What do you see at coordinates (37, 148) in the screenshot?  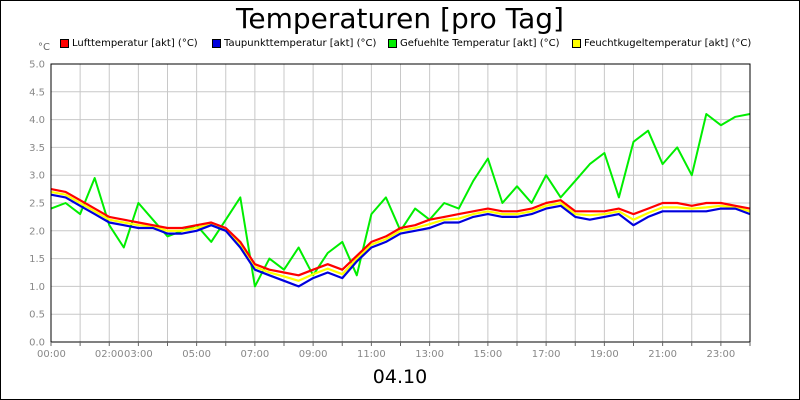 I see `y-tick-label: 3.5` at bounding box center [37, 148].